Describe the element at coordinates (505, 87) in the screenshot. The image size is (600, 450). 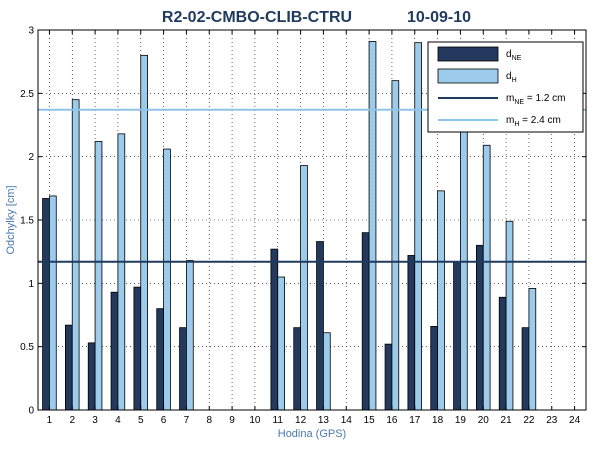
I see `legend: dNE dH mNE = 1.2 cm mH = 2.4 cm` at that location.